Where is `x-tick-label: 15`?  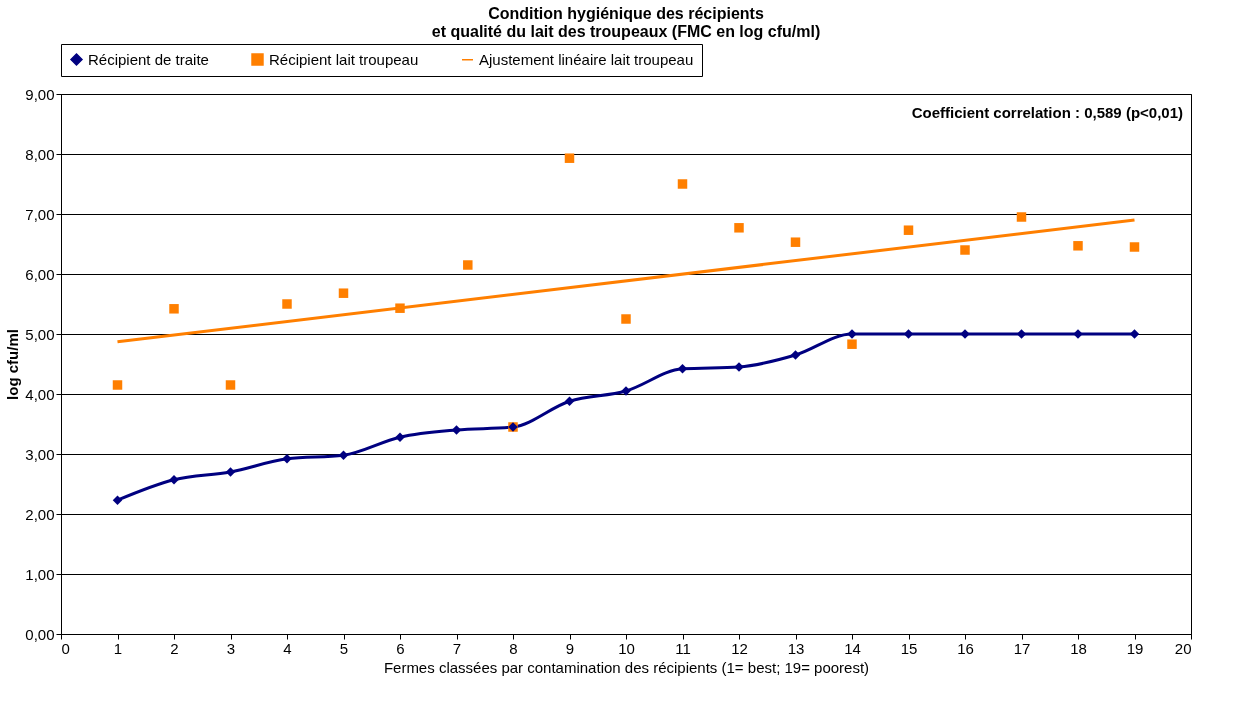
x-tick-label: 15 is located at coordinates (909, 648).